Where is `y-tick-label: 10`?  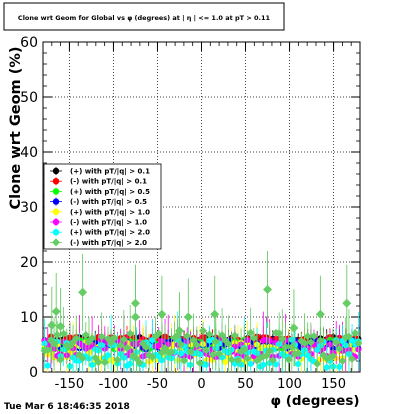 y-tick-label: 10 is located at coordinates (29, 318).